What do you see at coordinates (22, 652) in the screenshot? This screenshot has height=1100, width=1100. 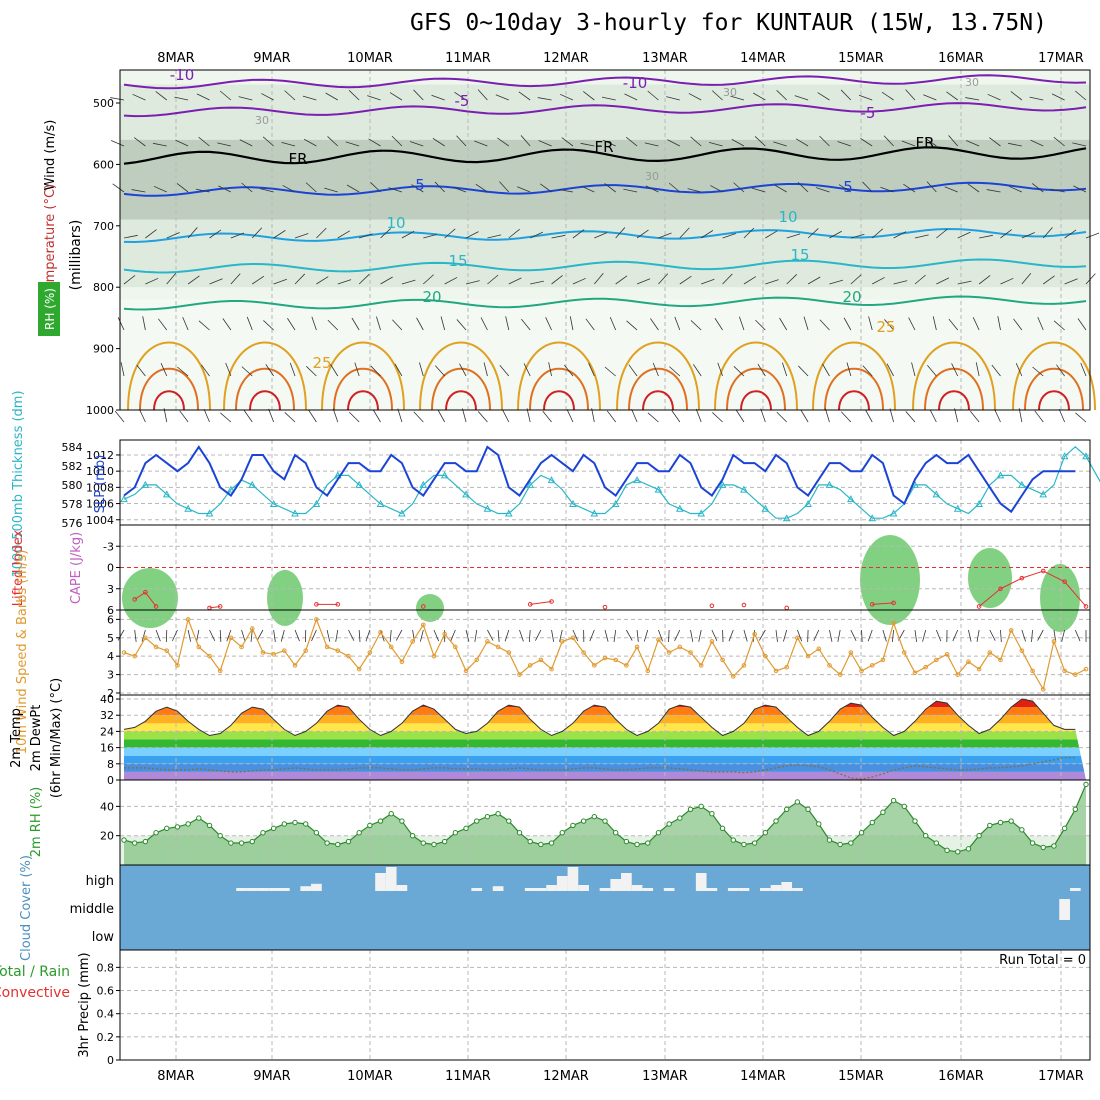 I see `ylabel-wind-10m: 10m Wind Speed & Barbs (m/s)` at bounding box center [22, 652].